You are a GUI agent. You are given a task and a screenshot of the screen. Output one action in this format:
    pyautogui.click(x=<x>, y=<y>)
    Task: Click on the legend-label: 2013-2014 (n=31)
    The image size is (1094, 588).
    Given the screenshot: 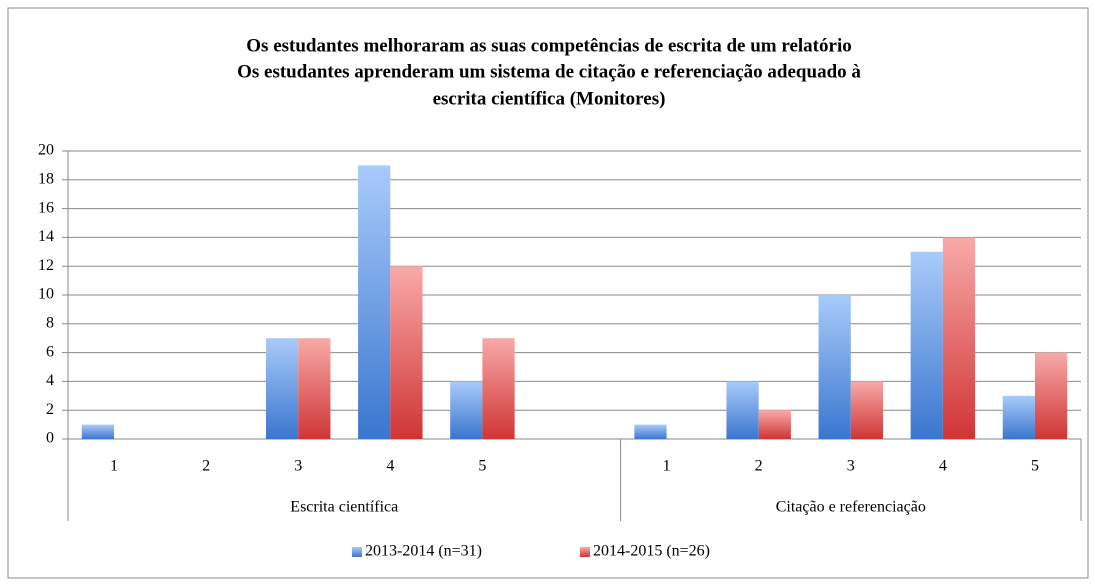 What is the action you would take?
    pyautogui.click(x=423, y=551)
    